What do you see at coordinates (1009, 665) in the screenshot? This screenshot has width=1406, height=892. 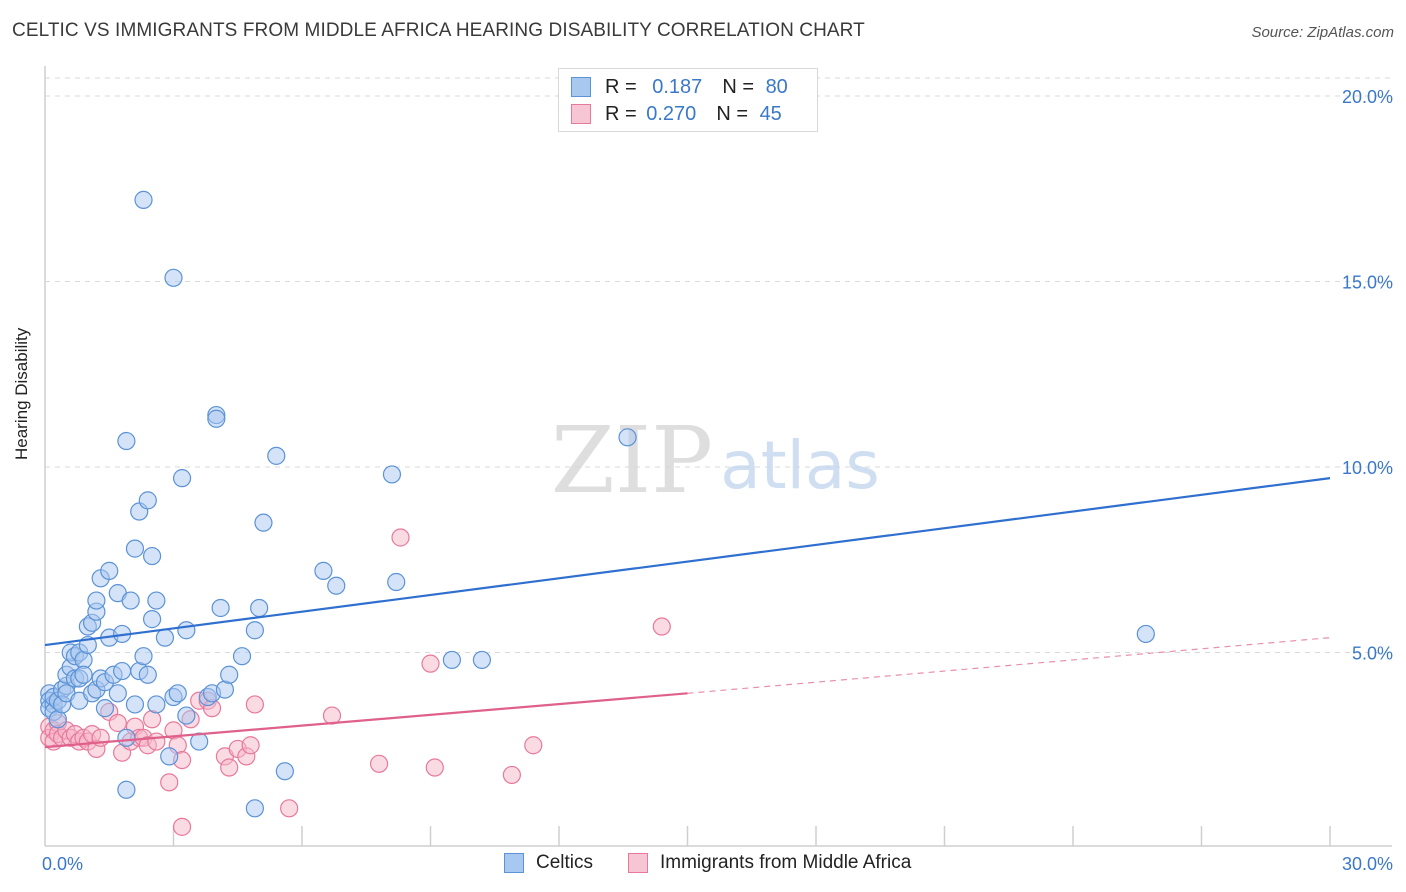 I see `trend-line-immigrants-extension` at bounding box center [1009, 665].